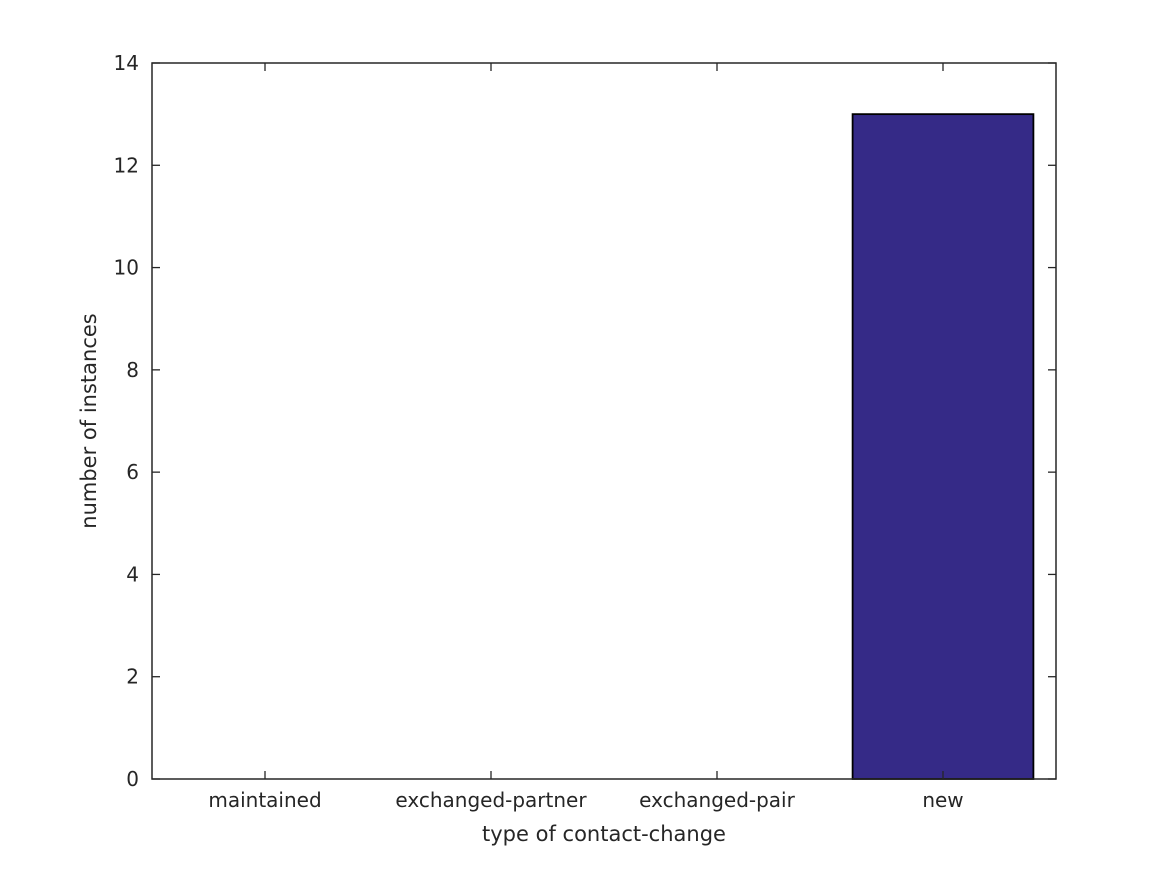 The image size is (1167, 879). What do you see at coordinates (942, 800) in the screenshot?
I see `x-tick-label: new` at bounding box center [942, 800].